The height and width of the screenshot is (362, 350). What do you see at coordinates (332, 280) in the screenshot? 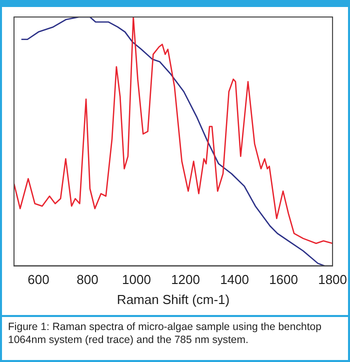
I see `x-tick-label: 1800` at bounding box center [332, 280].